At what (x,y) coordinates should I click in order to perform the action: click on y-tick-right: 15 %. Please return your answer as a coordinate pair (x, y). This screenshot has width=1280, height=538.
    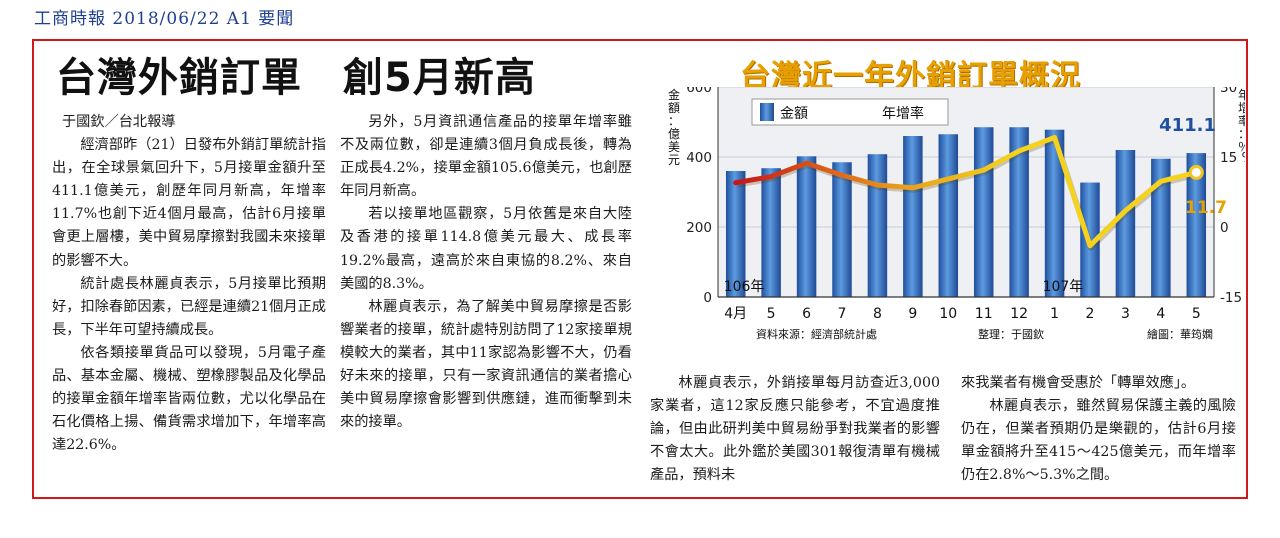
    Looking at the image, I should click on (1232, 158).